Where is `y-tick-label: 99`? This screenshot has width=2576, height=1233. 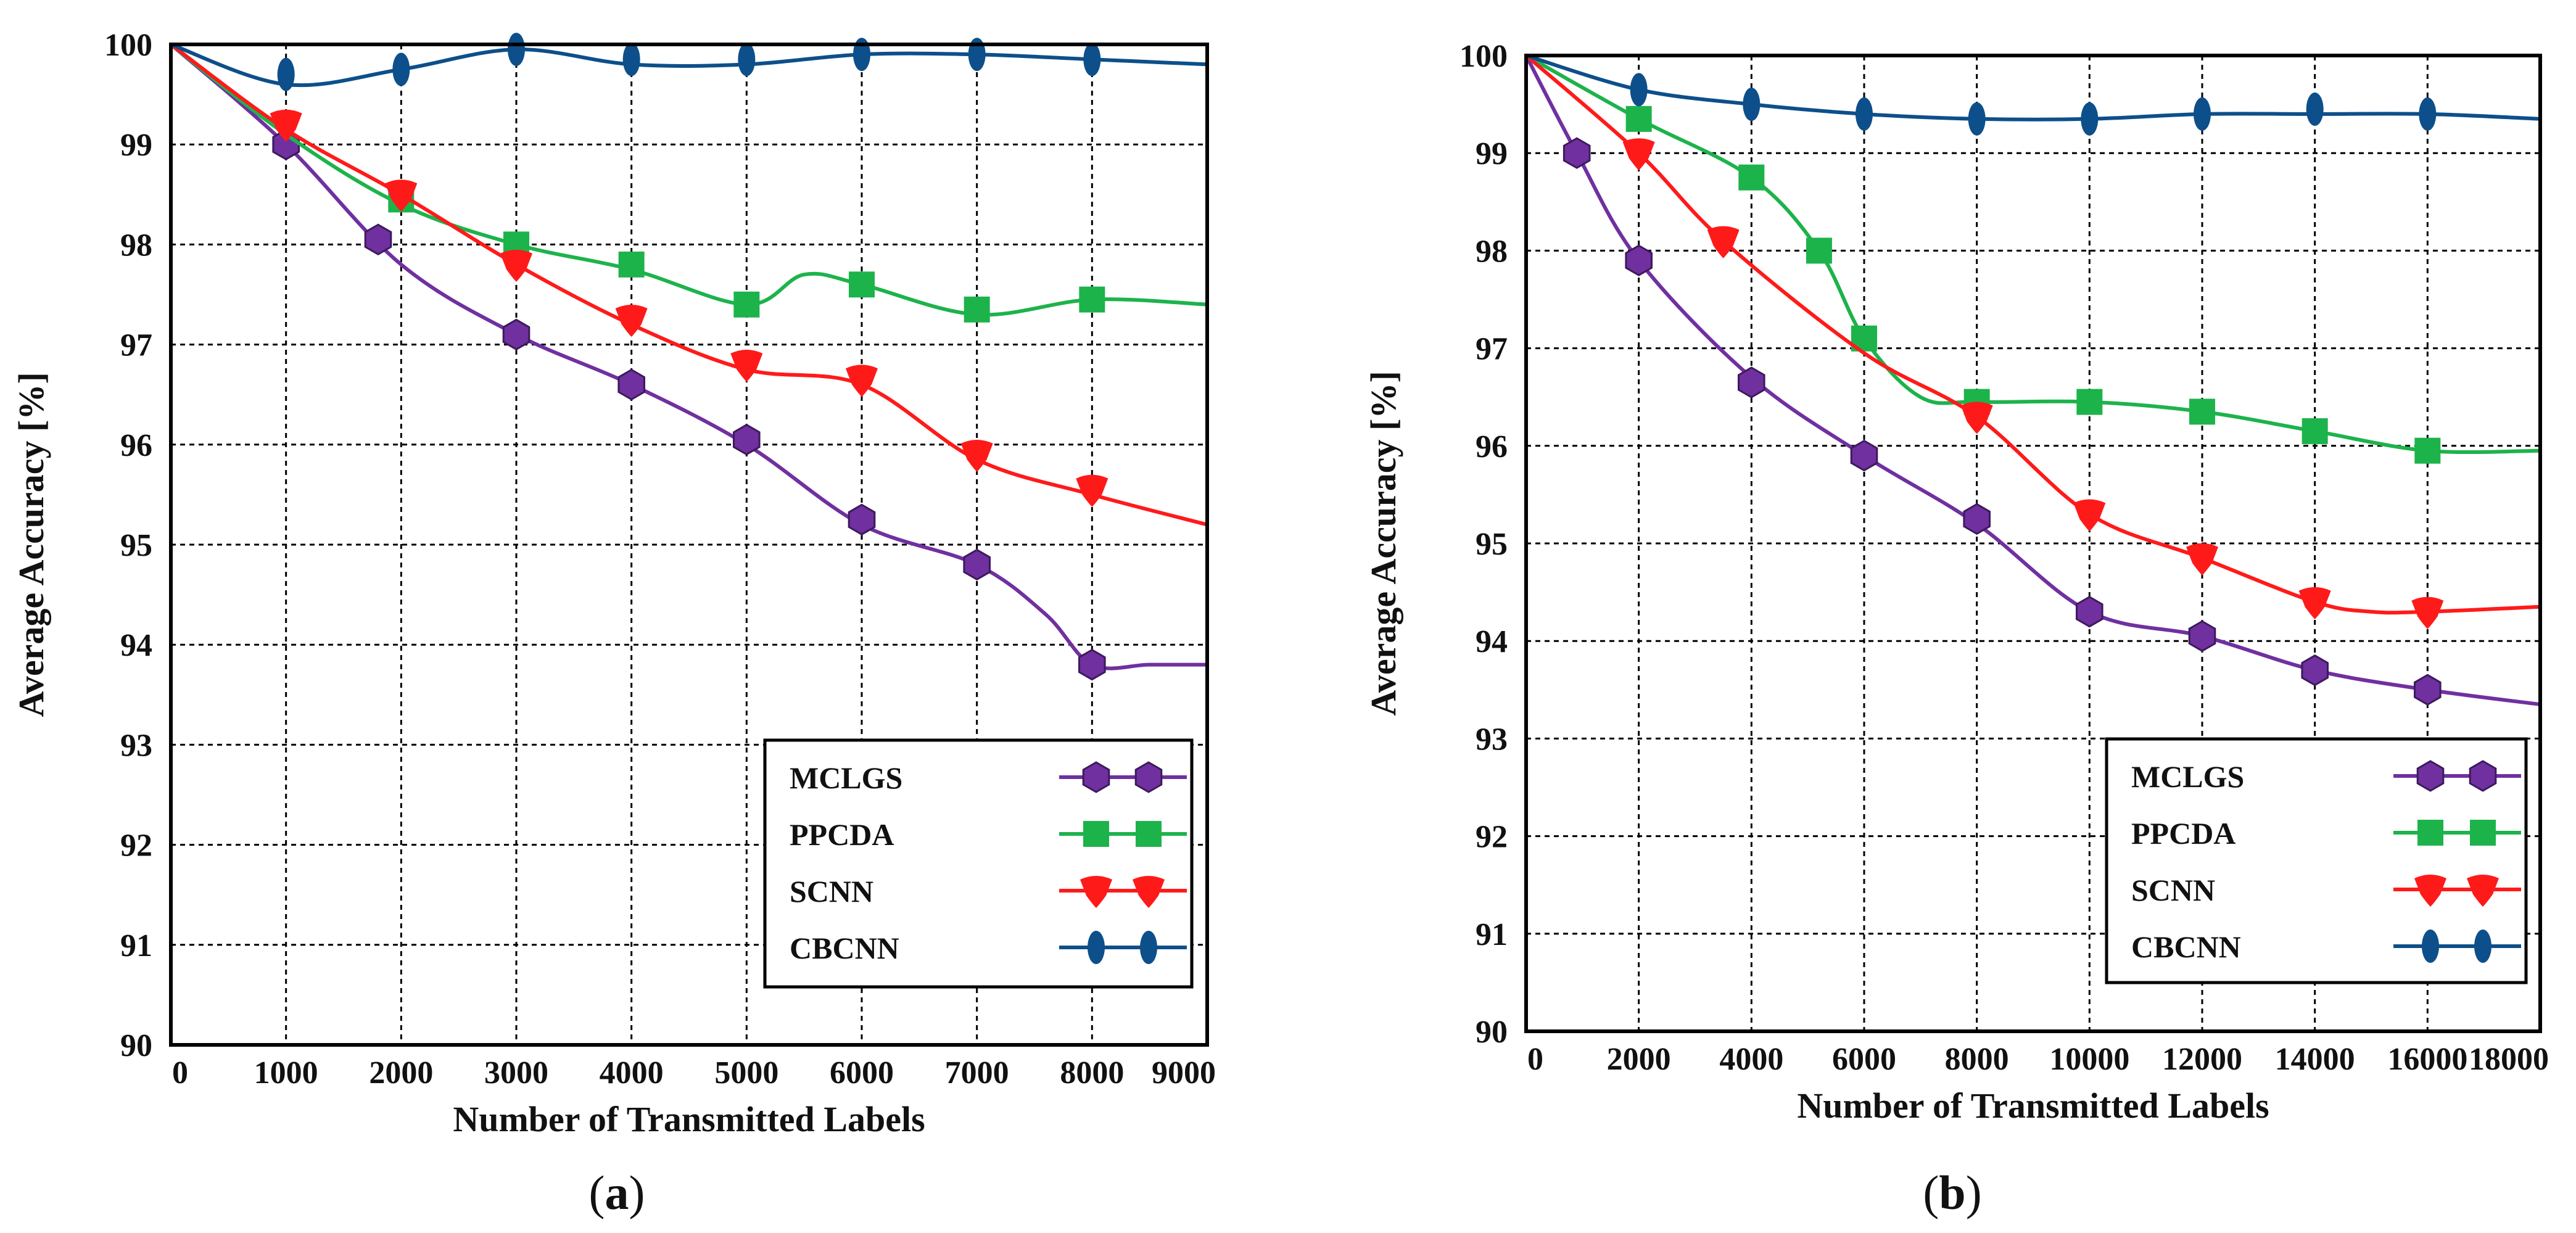 y-tick-label: 99 is located at coordinates (1492, 153).